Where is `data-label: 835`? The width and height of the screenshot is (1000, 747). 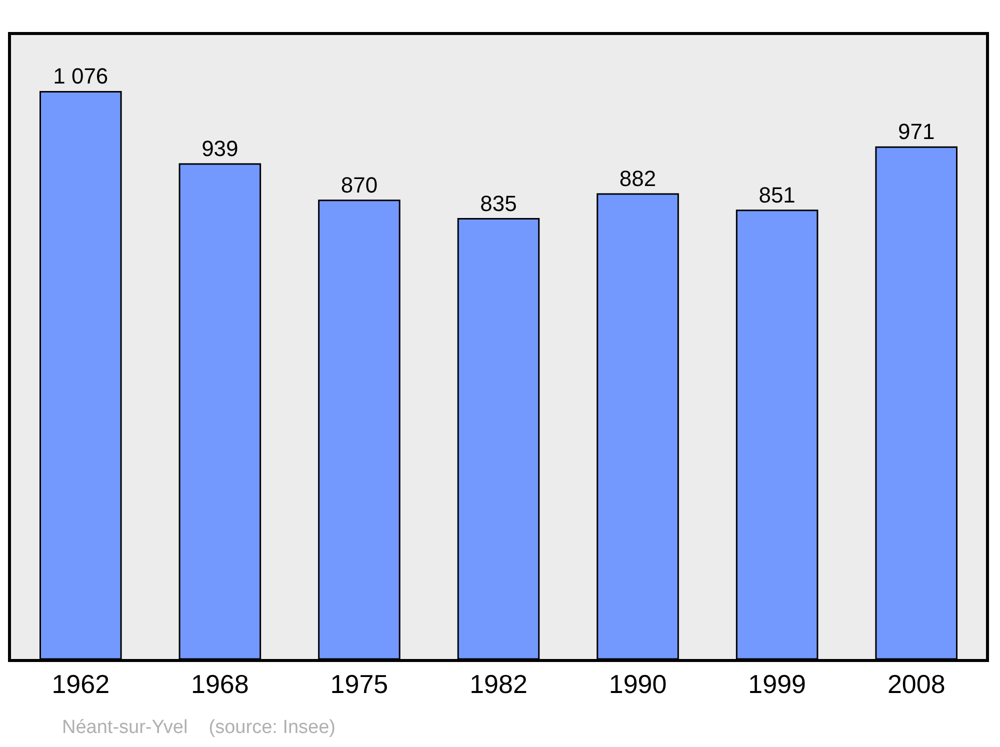
data-label: 835 is located at coordinates (498, 203).